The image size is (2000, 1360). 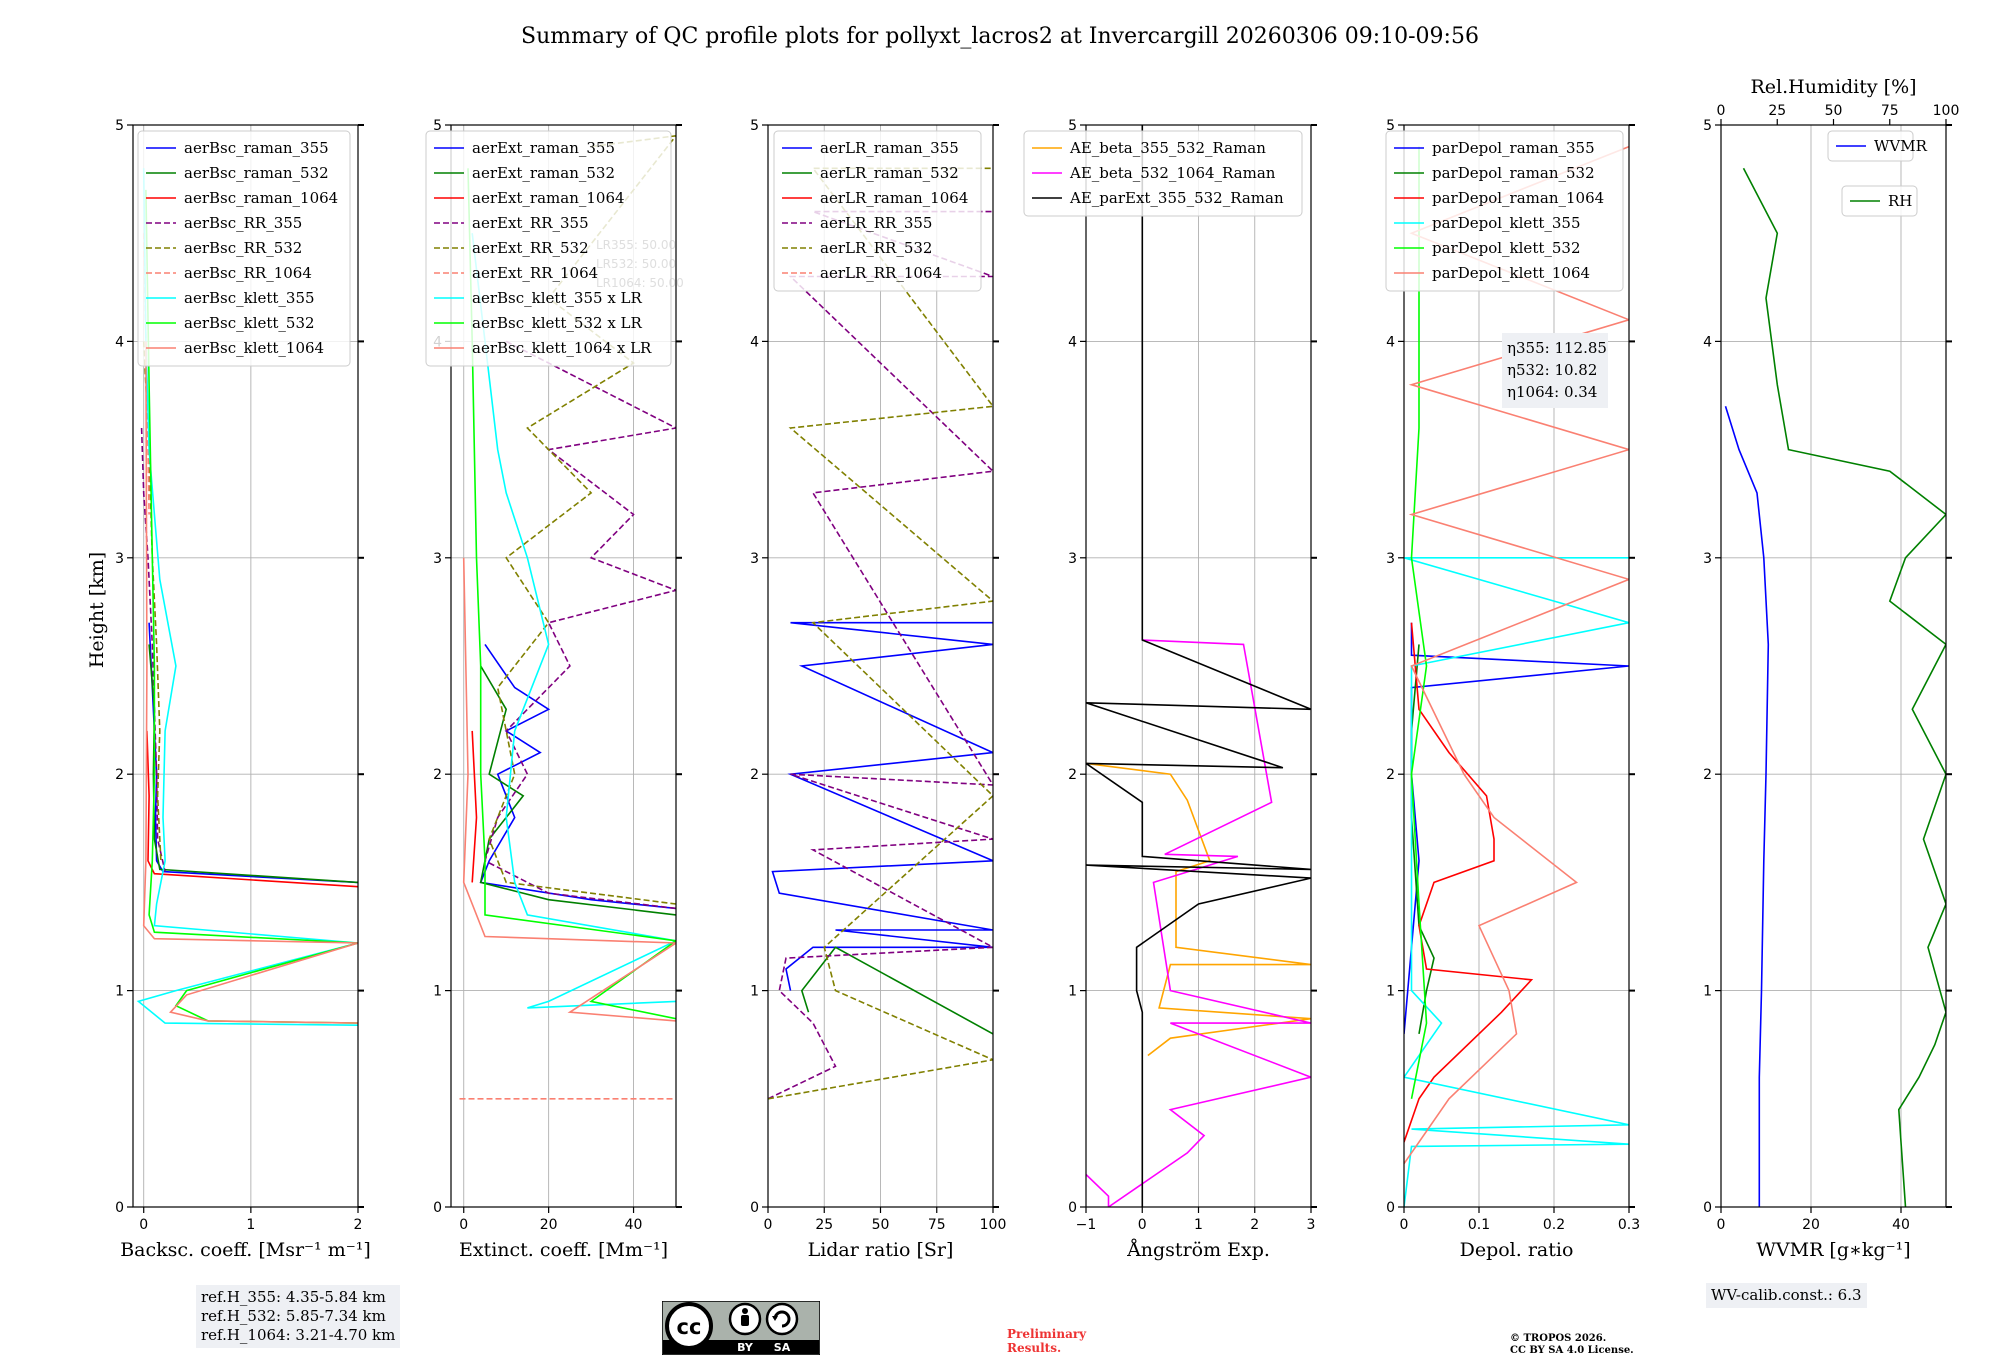 What do you see at coordinates (557, 298) in the screenshot?
I see `legend-entry: aerBsc_klett_355 x LR` at bounding box center [557, 298].